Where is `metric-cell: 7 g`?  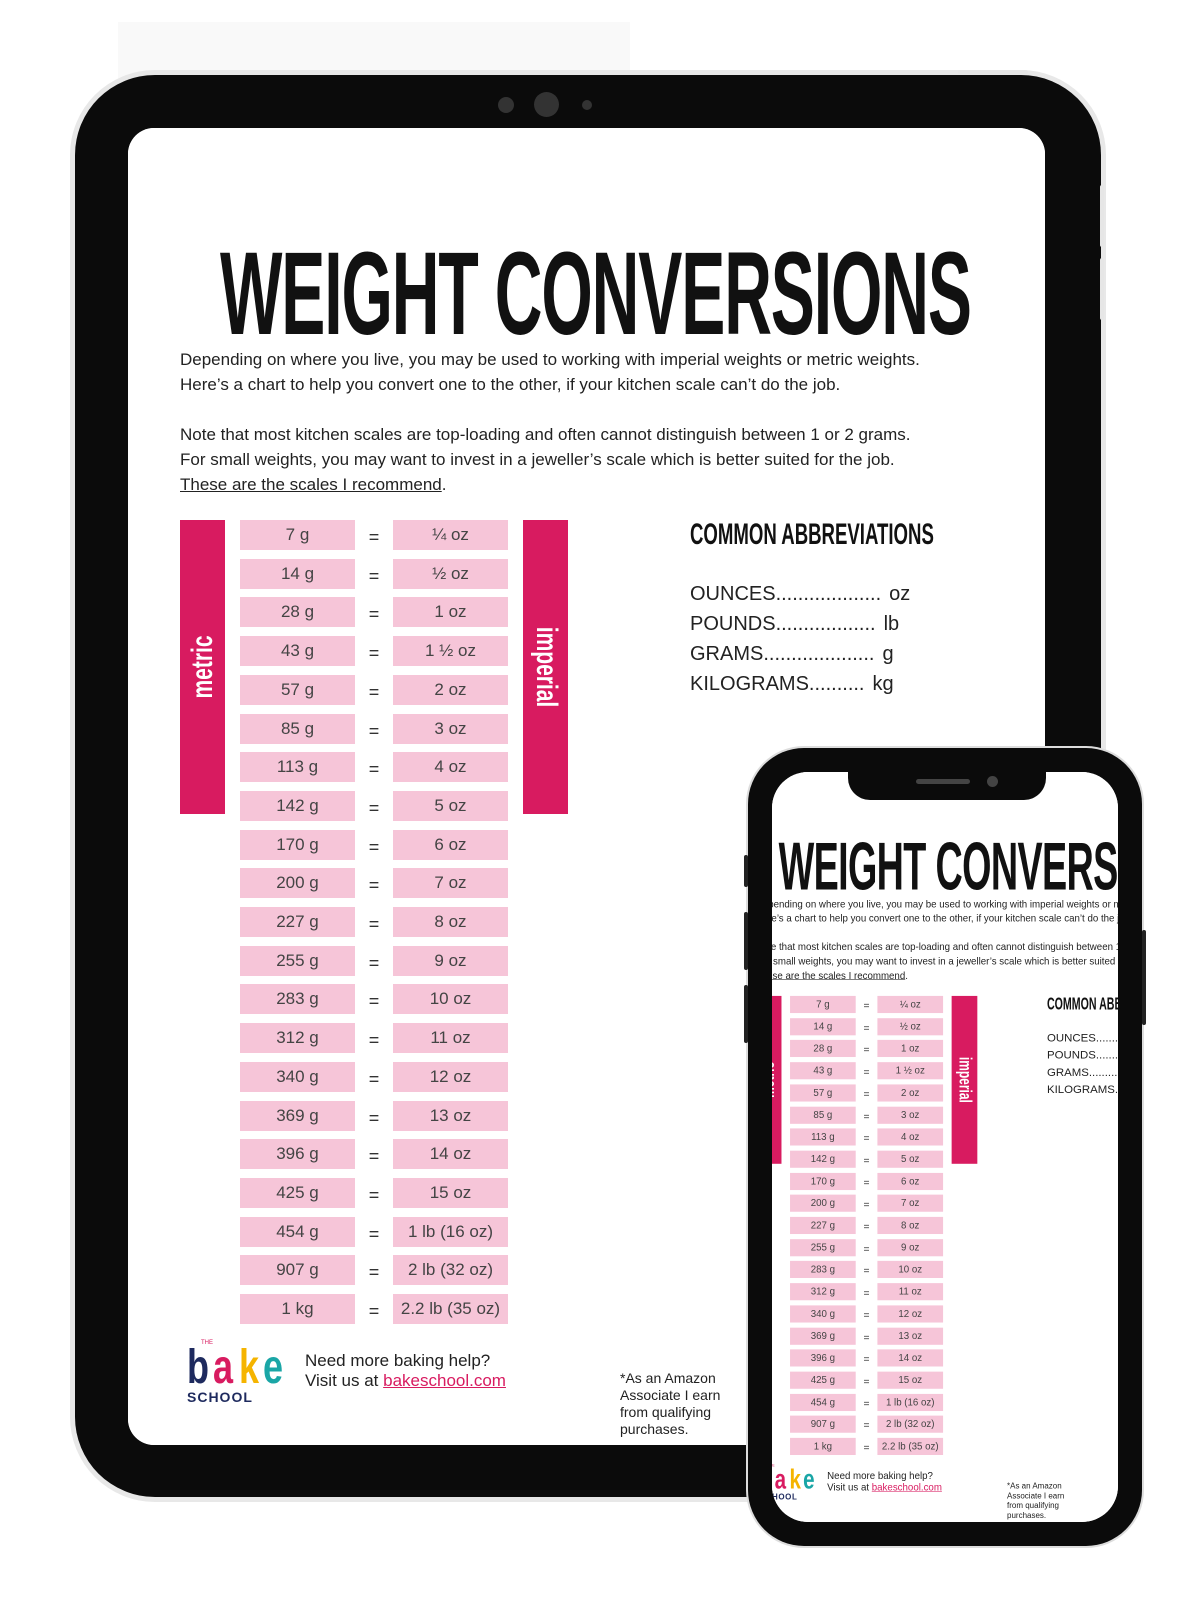
metric-cell: 7 g is located at coordinates (297, 535).